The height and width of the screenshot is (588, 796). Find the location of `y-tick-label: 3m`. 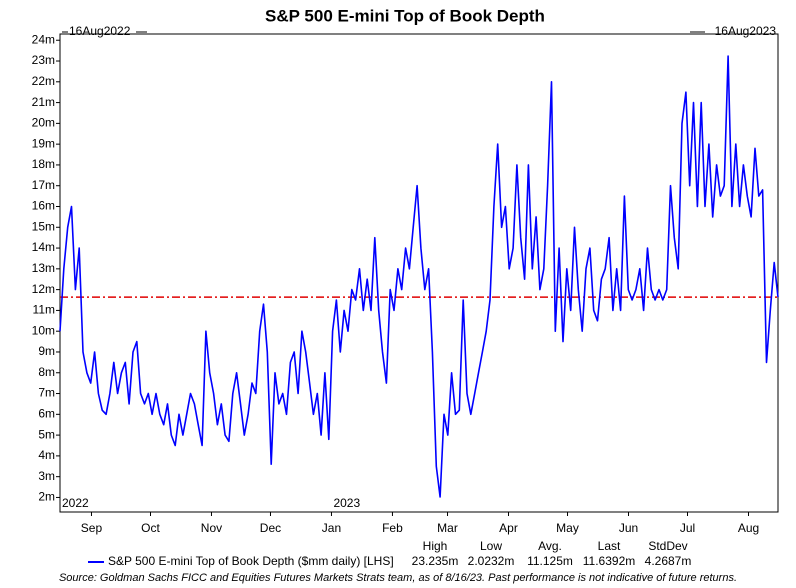

y-tick-label: 3m is located at coordinates (46, 476).